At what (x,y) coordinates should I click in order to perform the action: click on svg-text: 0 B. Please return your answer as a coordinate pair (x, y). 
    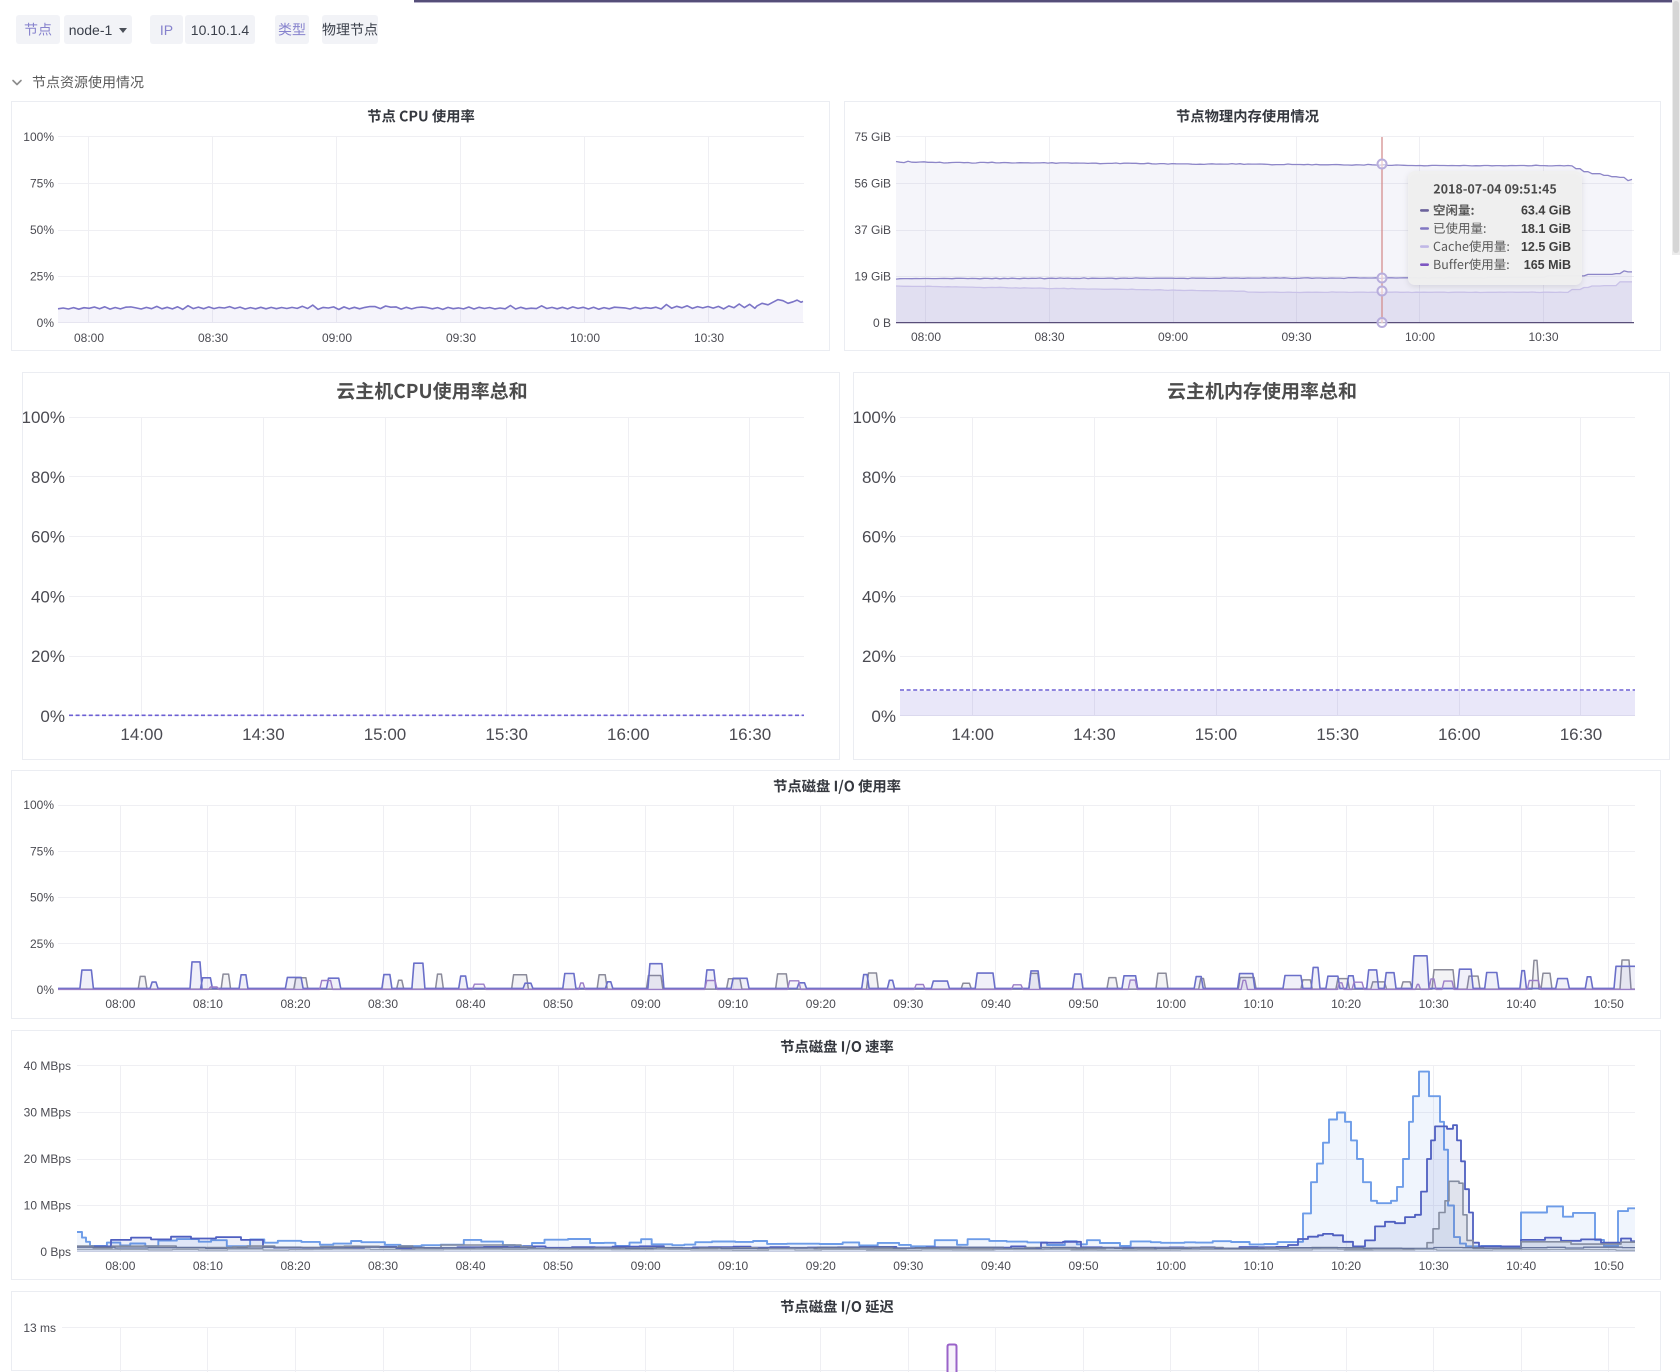
    Looking at the image, I should click on (882, 323).